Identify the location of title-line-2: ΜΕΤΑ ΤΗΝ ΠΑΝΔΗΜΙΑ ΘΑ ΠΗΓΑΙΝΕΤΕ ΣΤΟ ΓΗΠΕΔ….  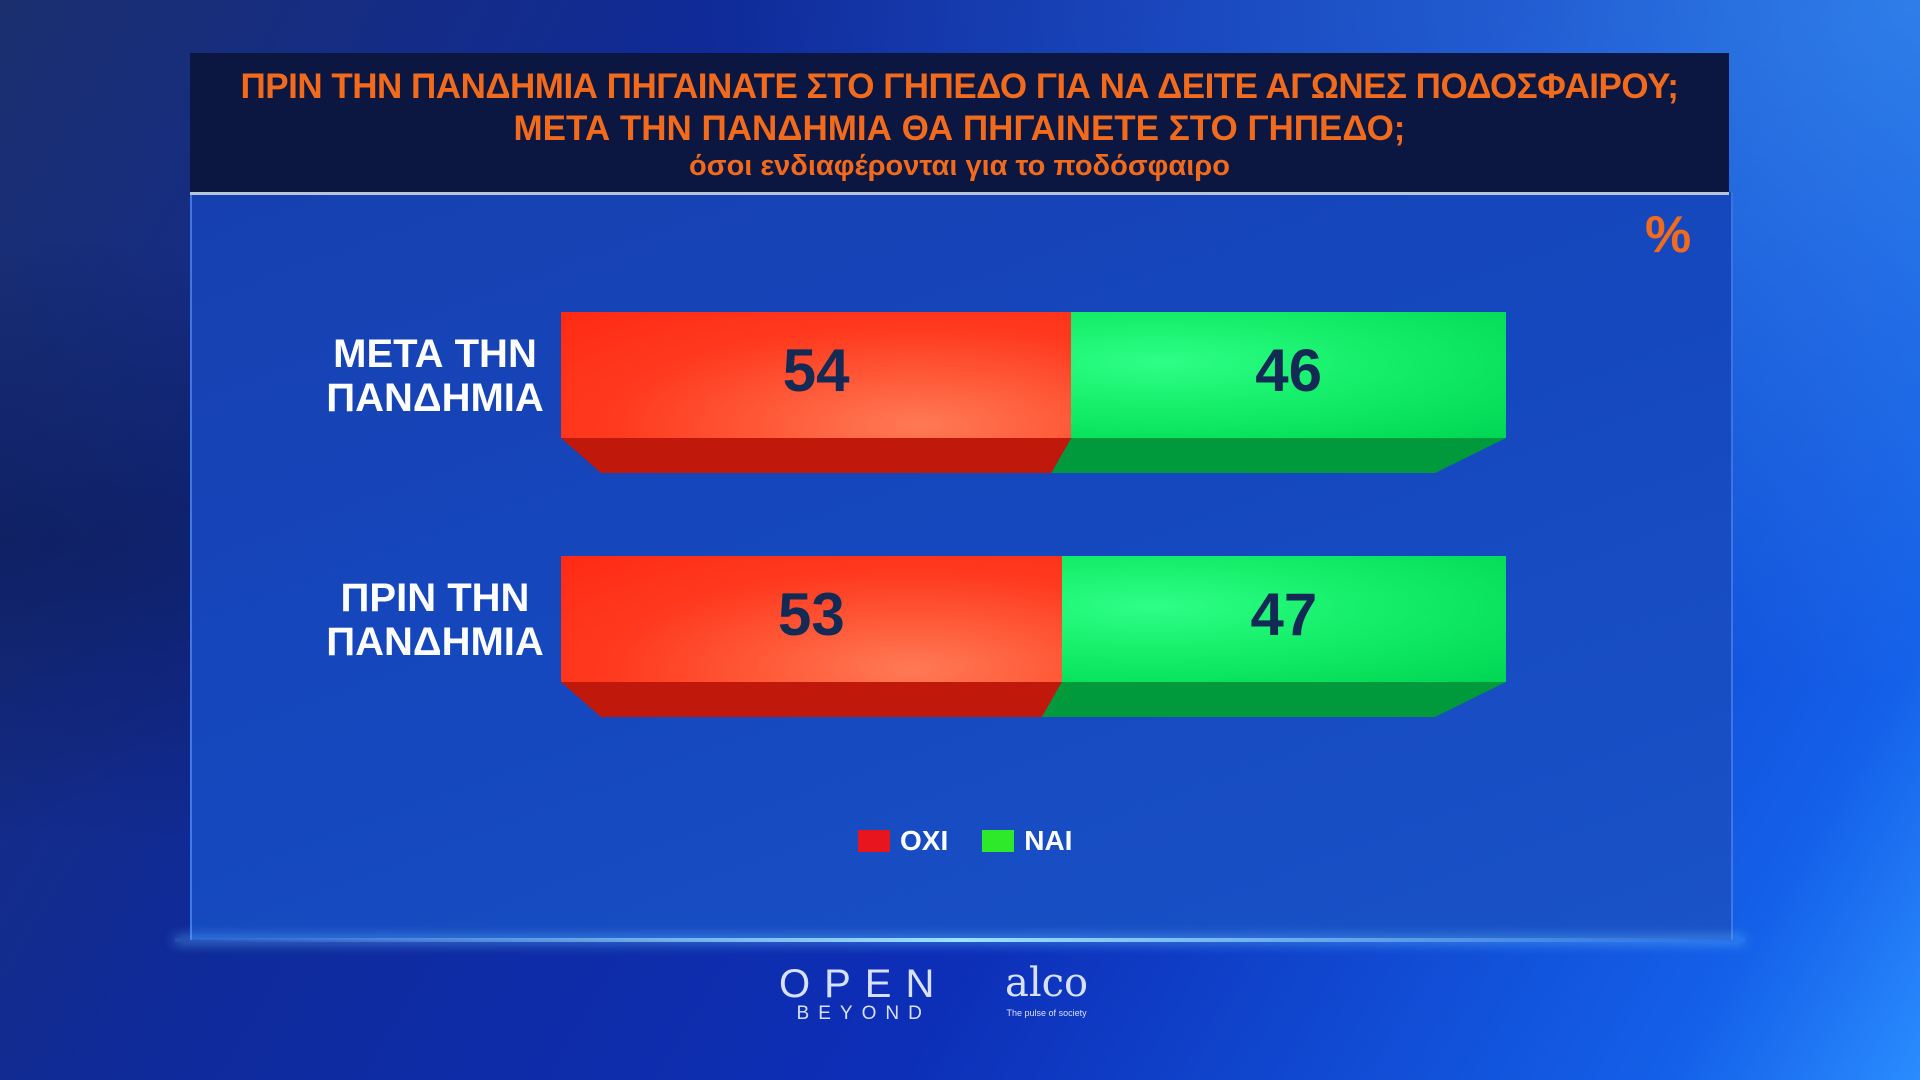
(959, 128).